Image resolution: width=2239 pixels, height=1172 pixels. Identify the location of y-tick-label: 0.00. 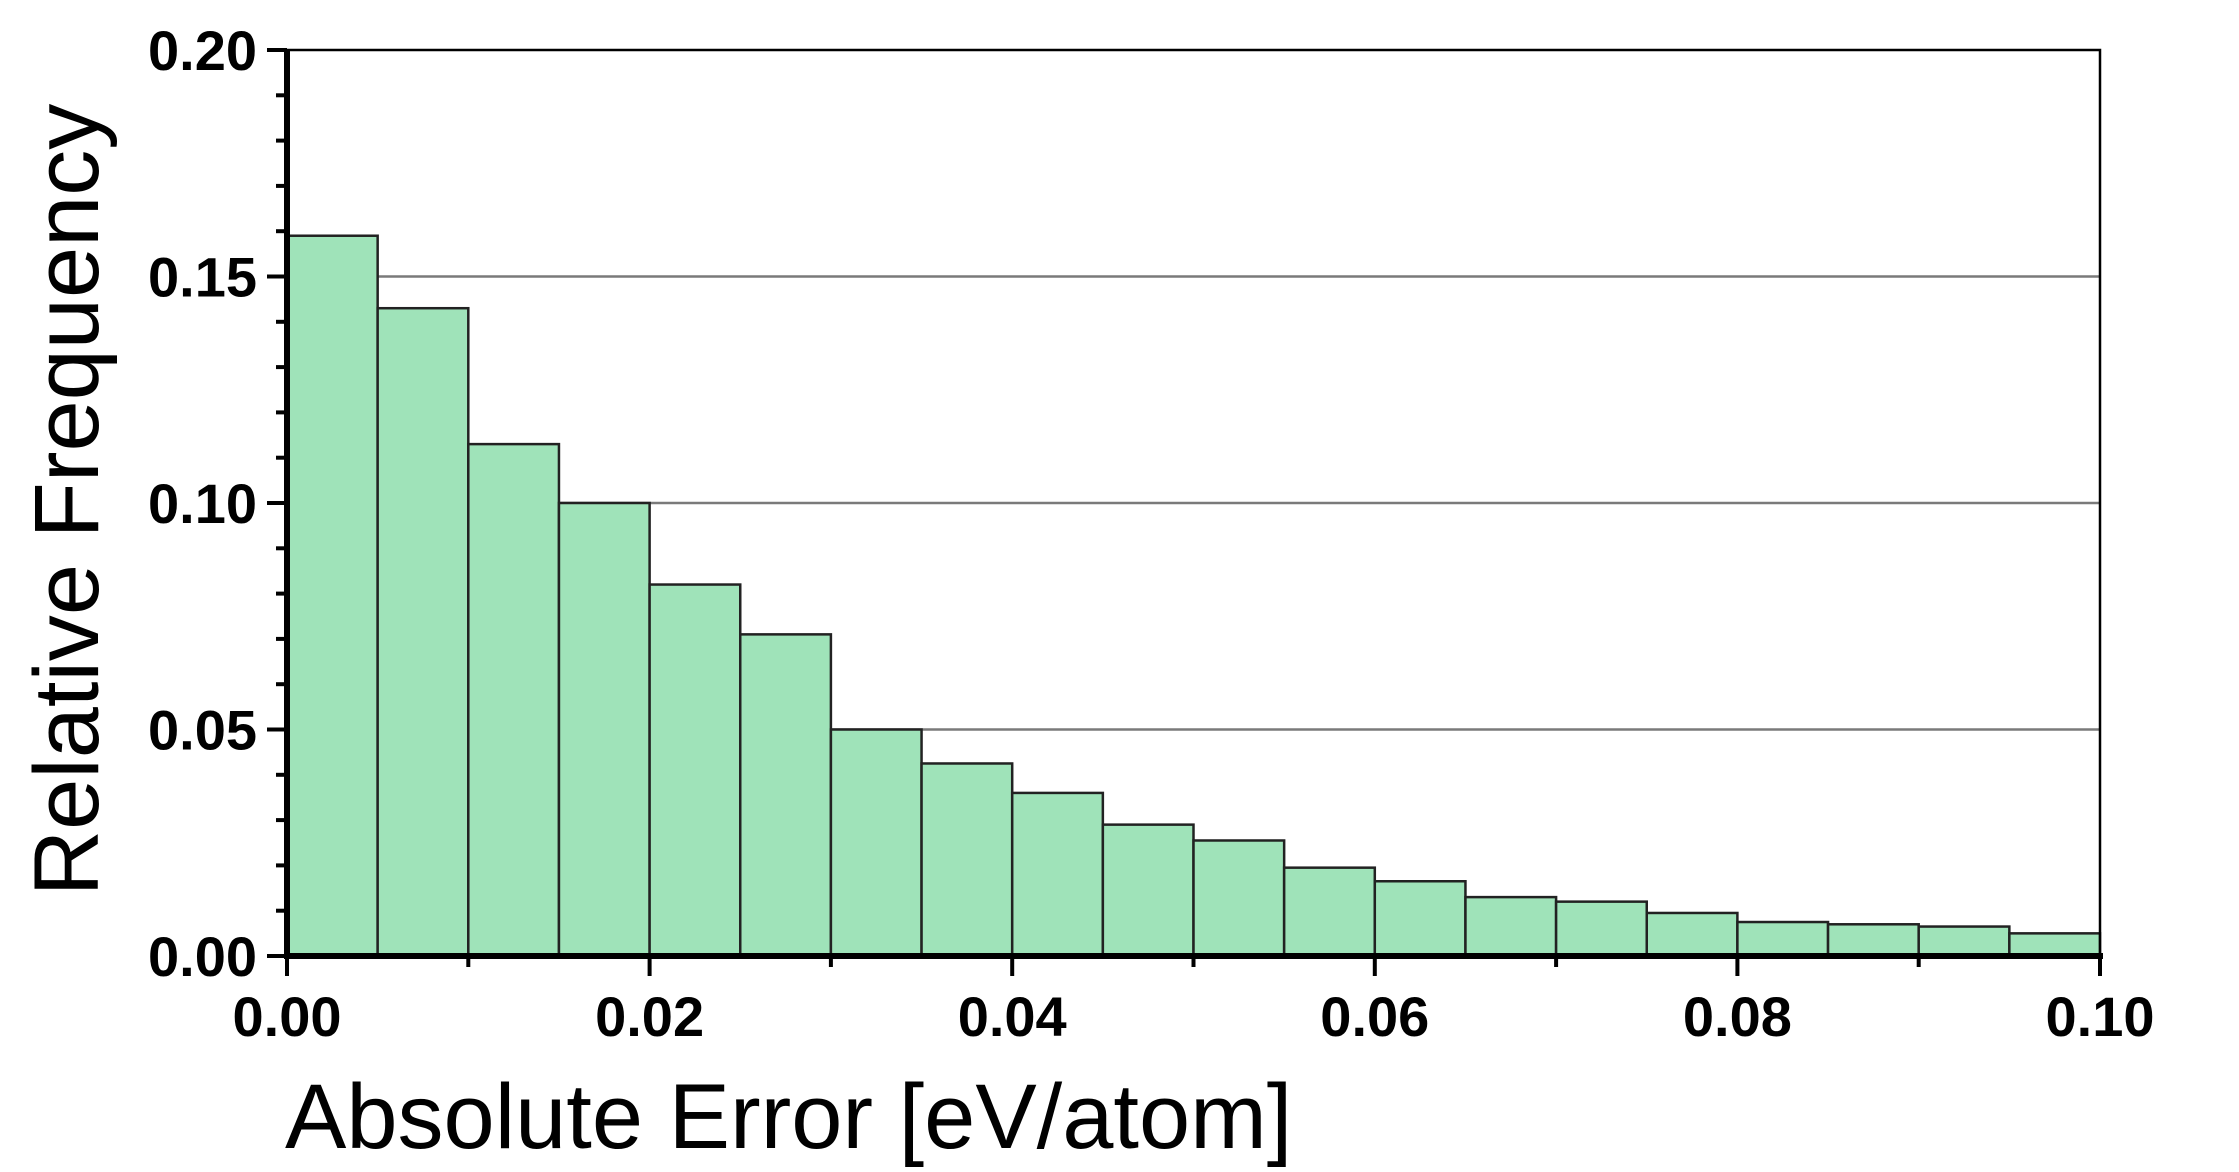
(202, 956).